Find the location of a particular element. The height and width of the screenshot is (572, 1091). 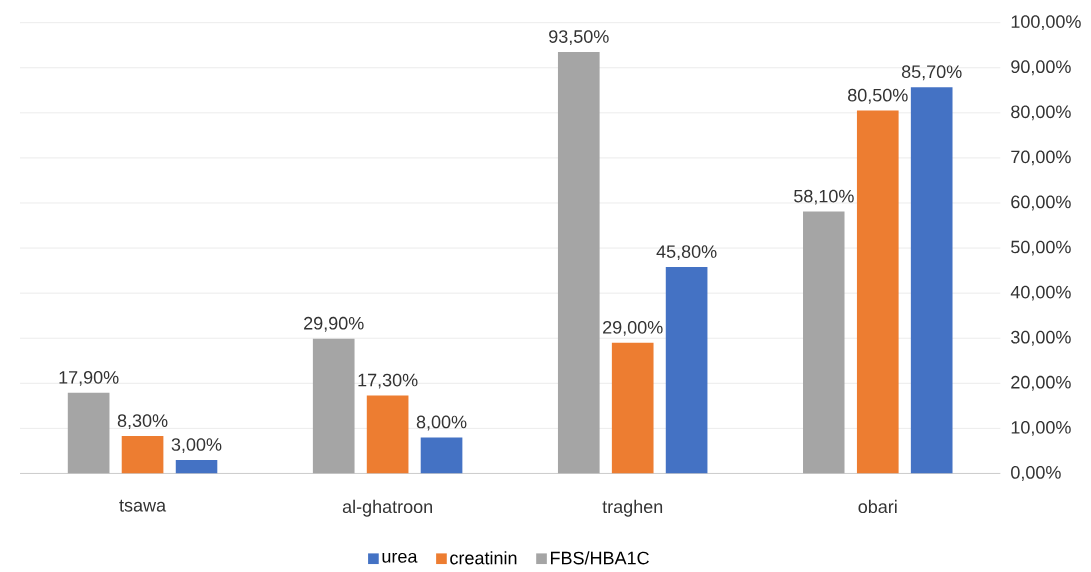

legend-label: creatinin is located at coordinates (483, 558).